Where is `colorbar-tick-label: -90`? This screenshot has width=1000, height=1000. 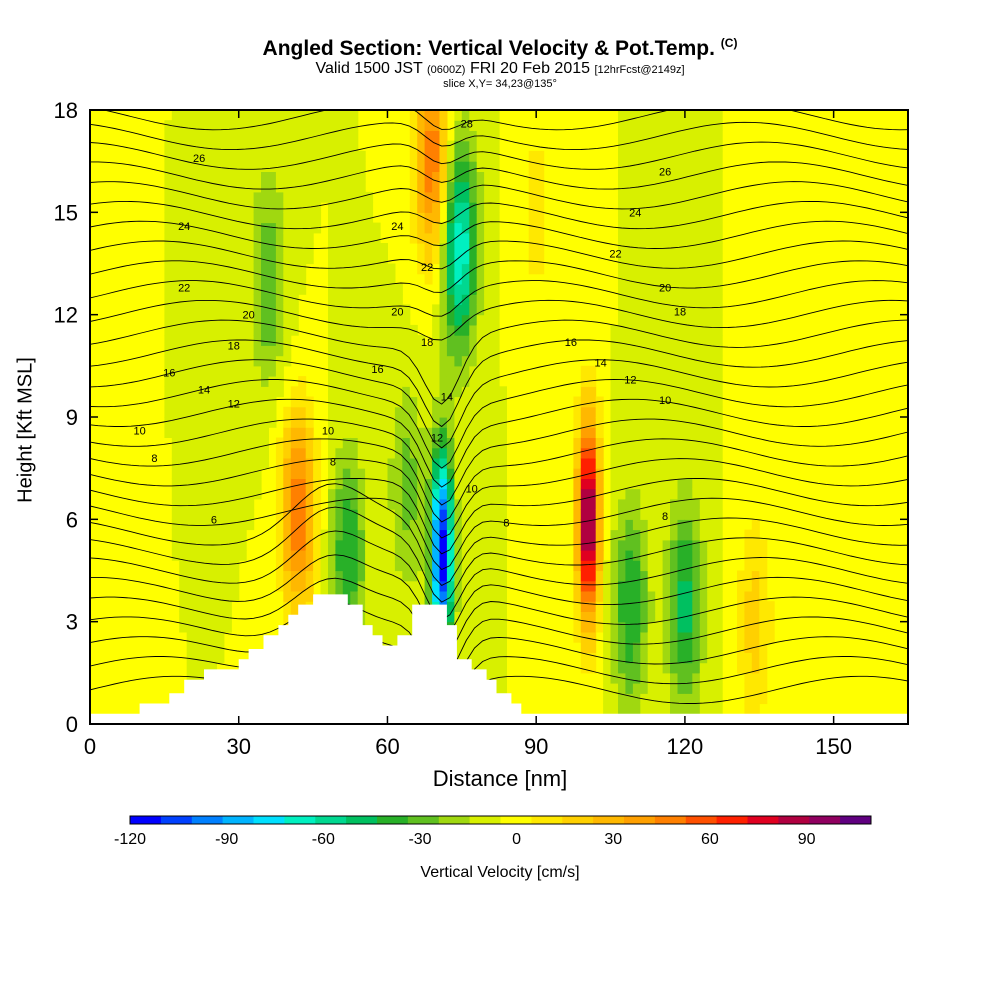 colorbar-tick-label: -90 is located at coordinates (226, 839).